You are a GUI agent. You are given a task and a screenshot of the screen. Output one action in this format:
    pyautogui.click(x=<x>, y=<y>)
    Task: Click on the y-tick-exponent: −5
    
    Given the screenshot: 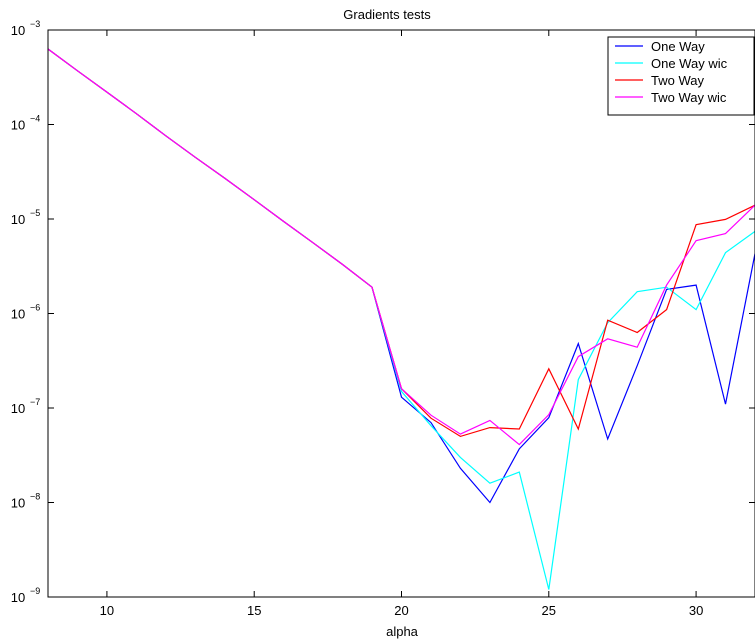 What is the action you would take?
    pyautogui.click(x=35, y=213)
    